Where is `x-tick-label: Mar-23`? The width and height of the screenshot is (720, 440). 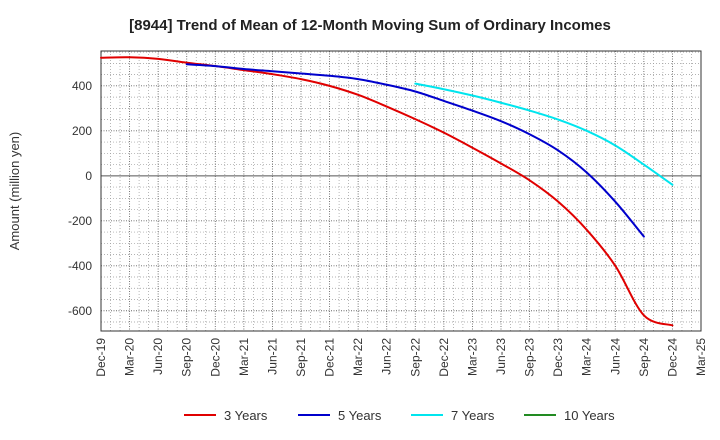 x-tick-label: Mar-23 is located at coordinates (472, 357).